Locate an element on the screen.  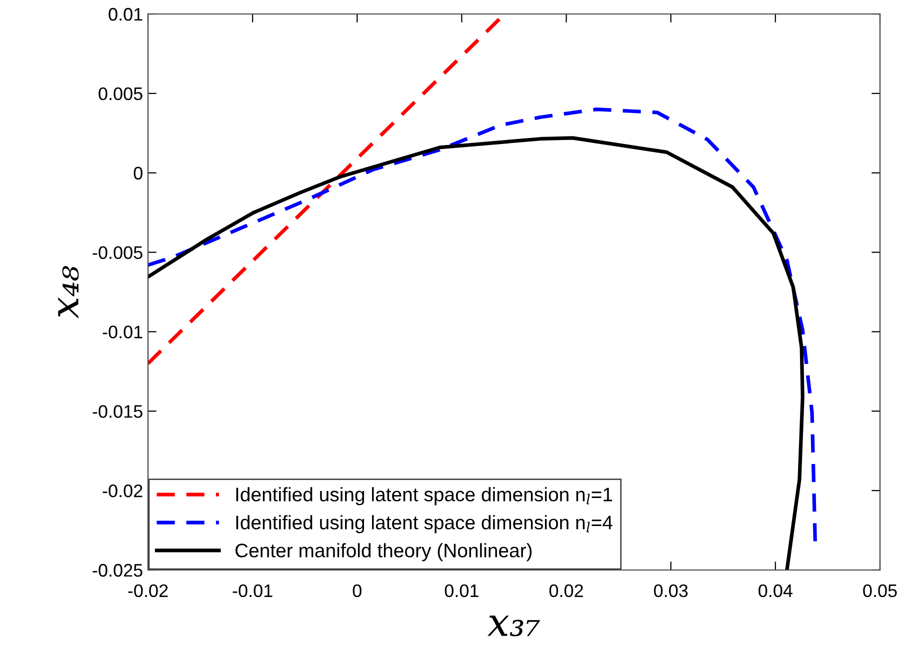
x-tick-label: 0.05 is located at coordinates (880, 591).